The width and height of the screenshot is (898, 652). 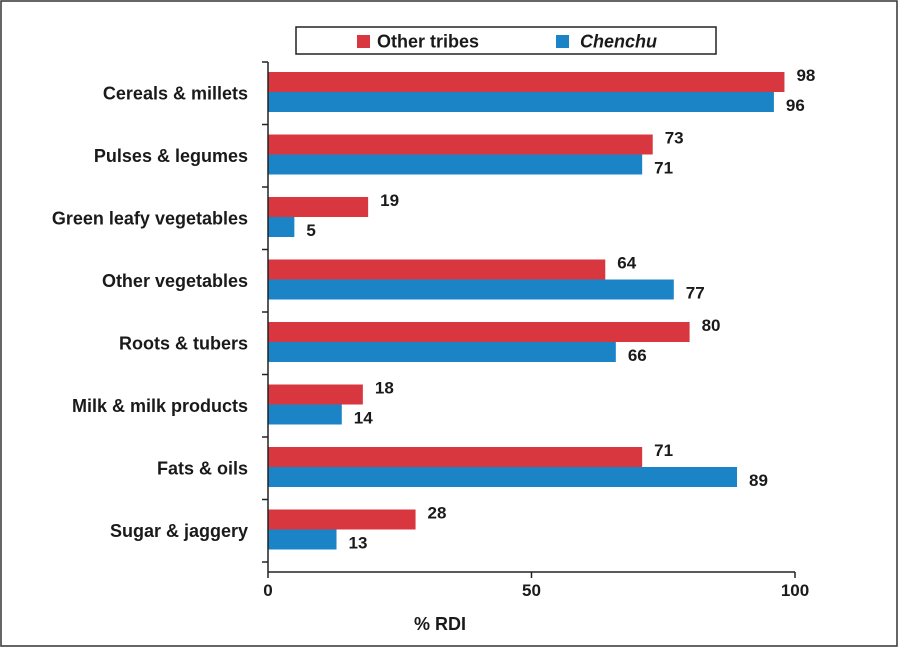 What do you see at coordinates (437, 513) in the screenshot?
I see `value-label-other-tribes-sugar-jaggery: 28` at bounding box center [437, 513].